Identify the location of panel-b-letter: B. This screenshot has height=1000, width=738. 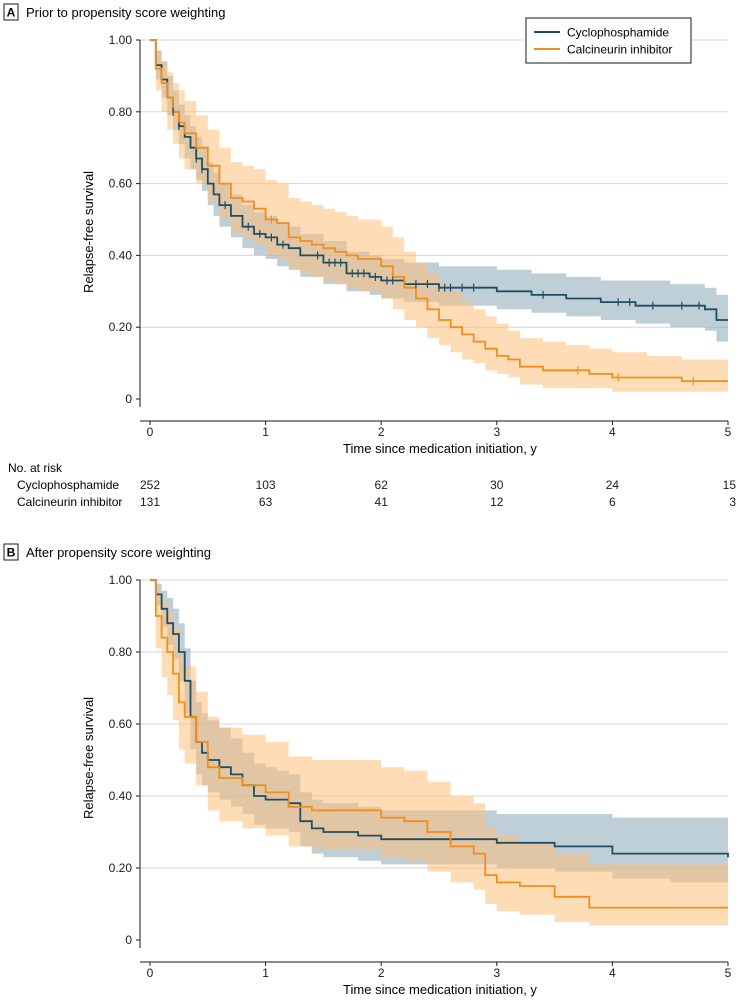
(11, 553).